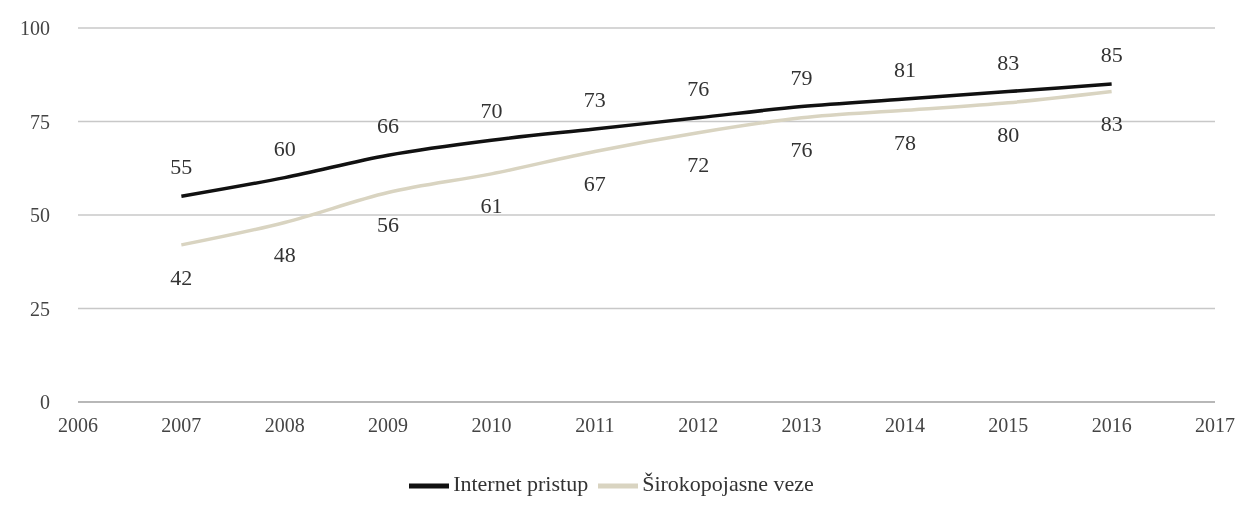  What do you see at coordinates (698, 425) in the screenshot?
I see `x-tick-label: 2012` at bounding box center [698, 425].